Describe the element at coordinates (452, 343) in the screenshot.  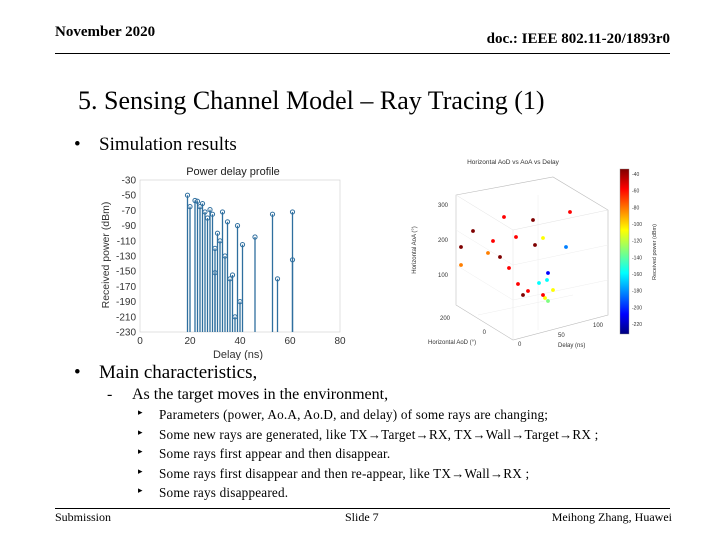
I see `scatter3d-x-axis-label: Horizontal AoD (°)` at that location.